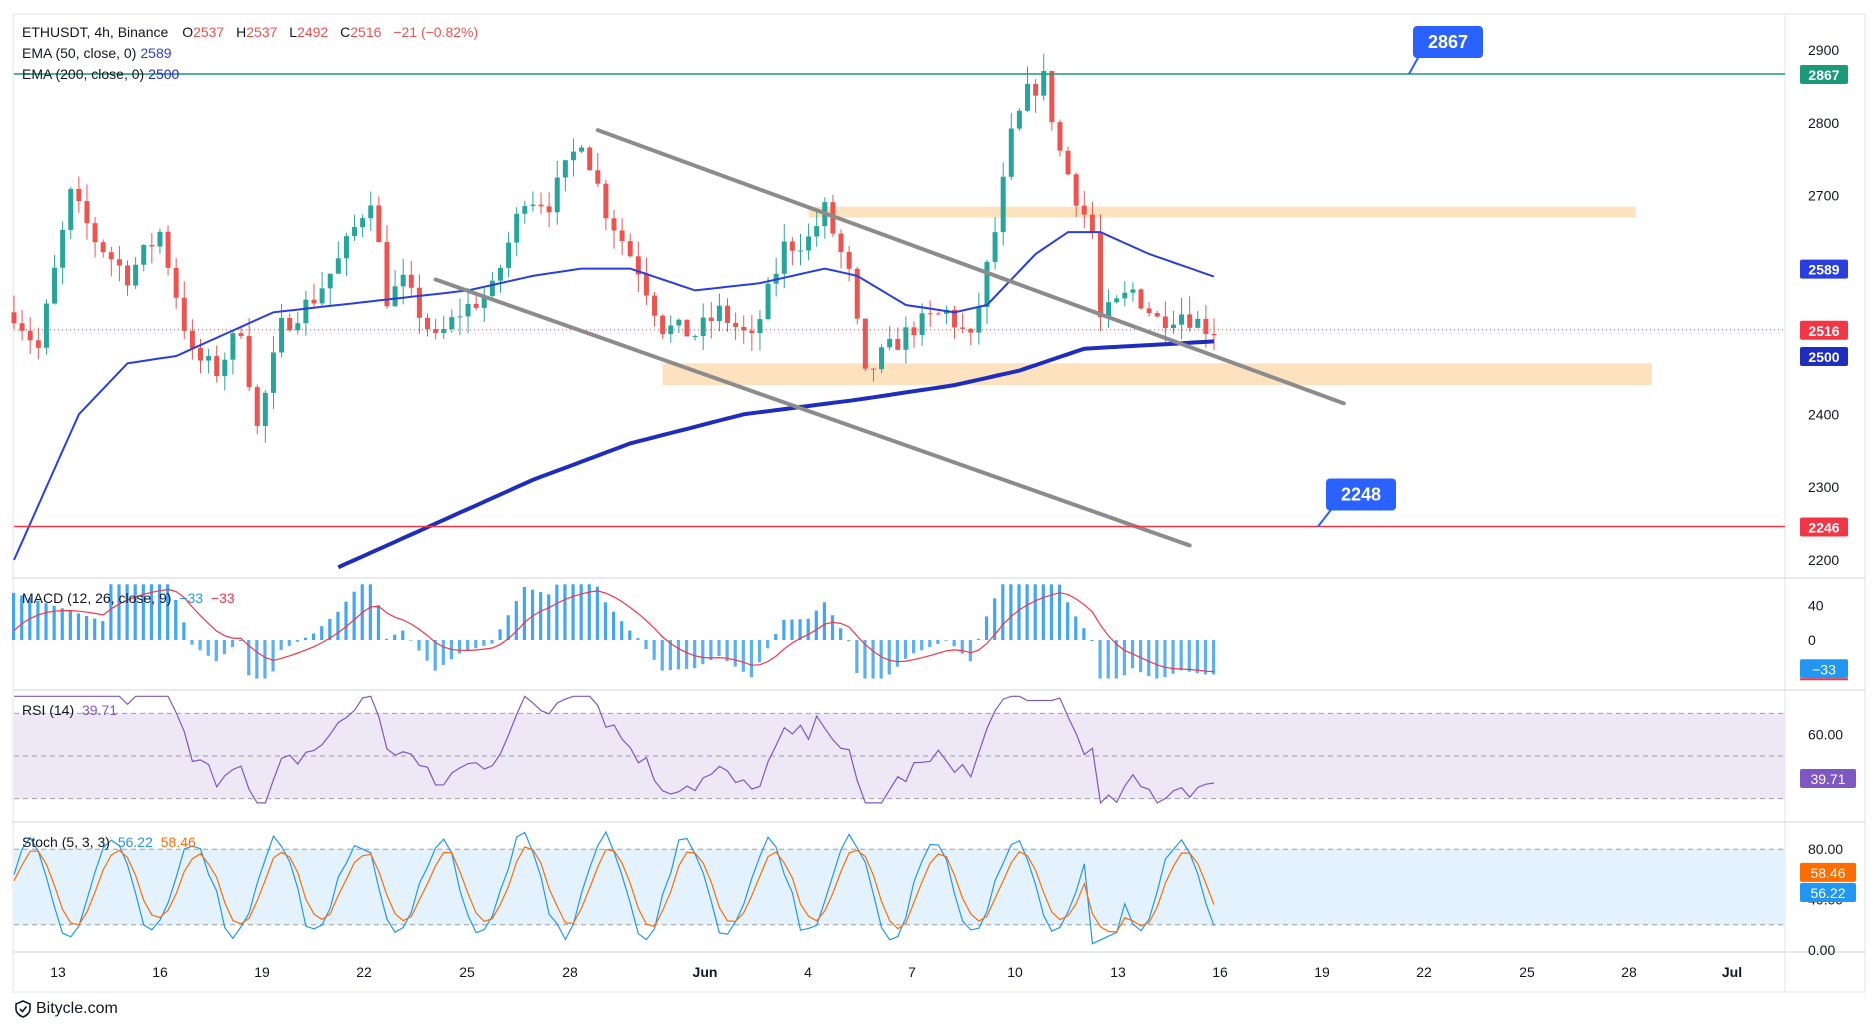  Describe the element at coordinates (1823, 414) in the screenshot. I see `price-tick-label: 2400` at that location.